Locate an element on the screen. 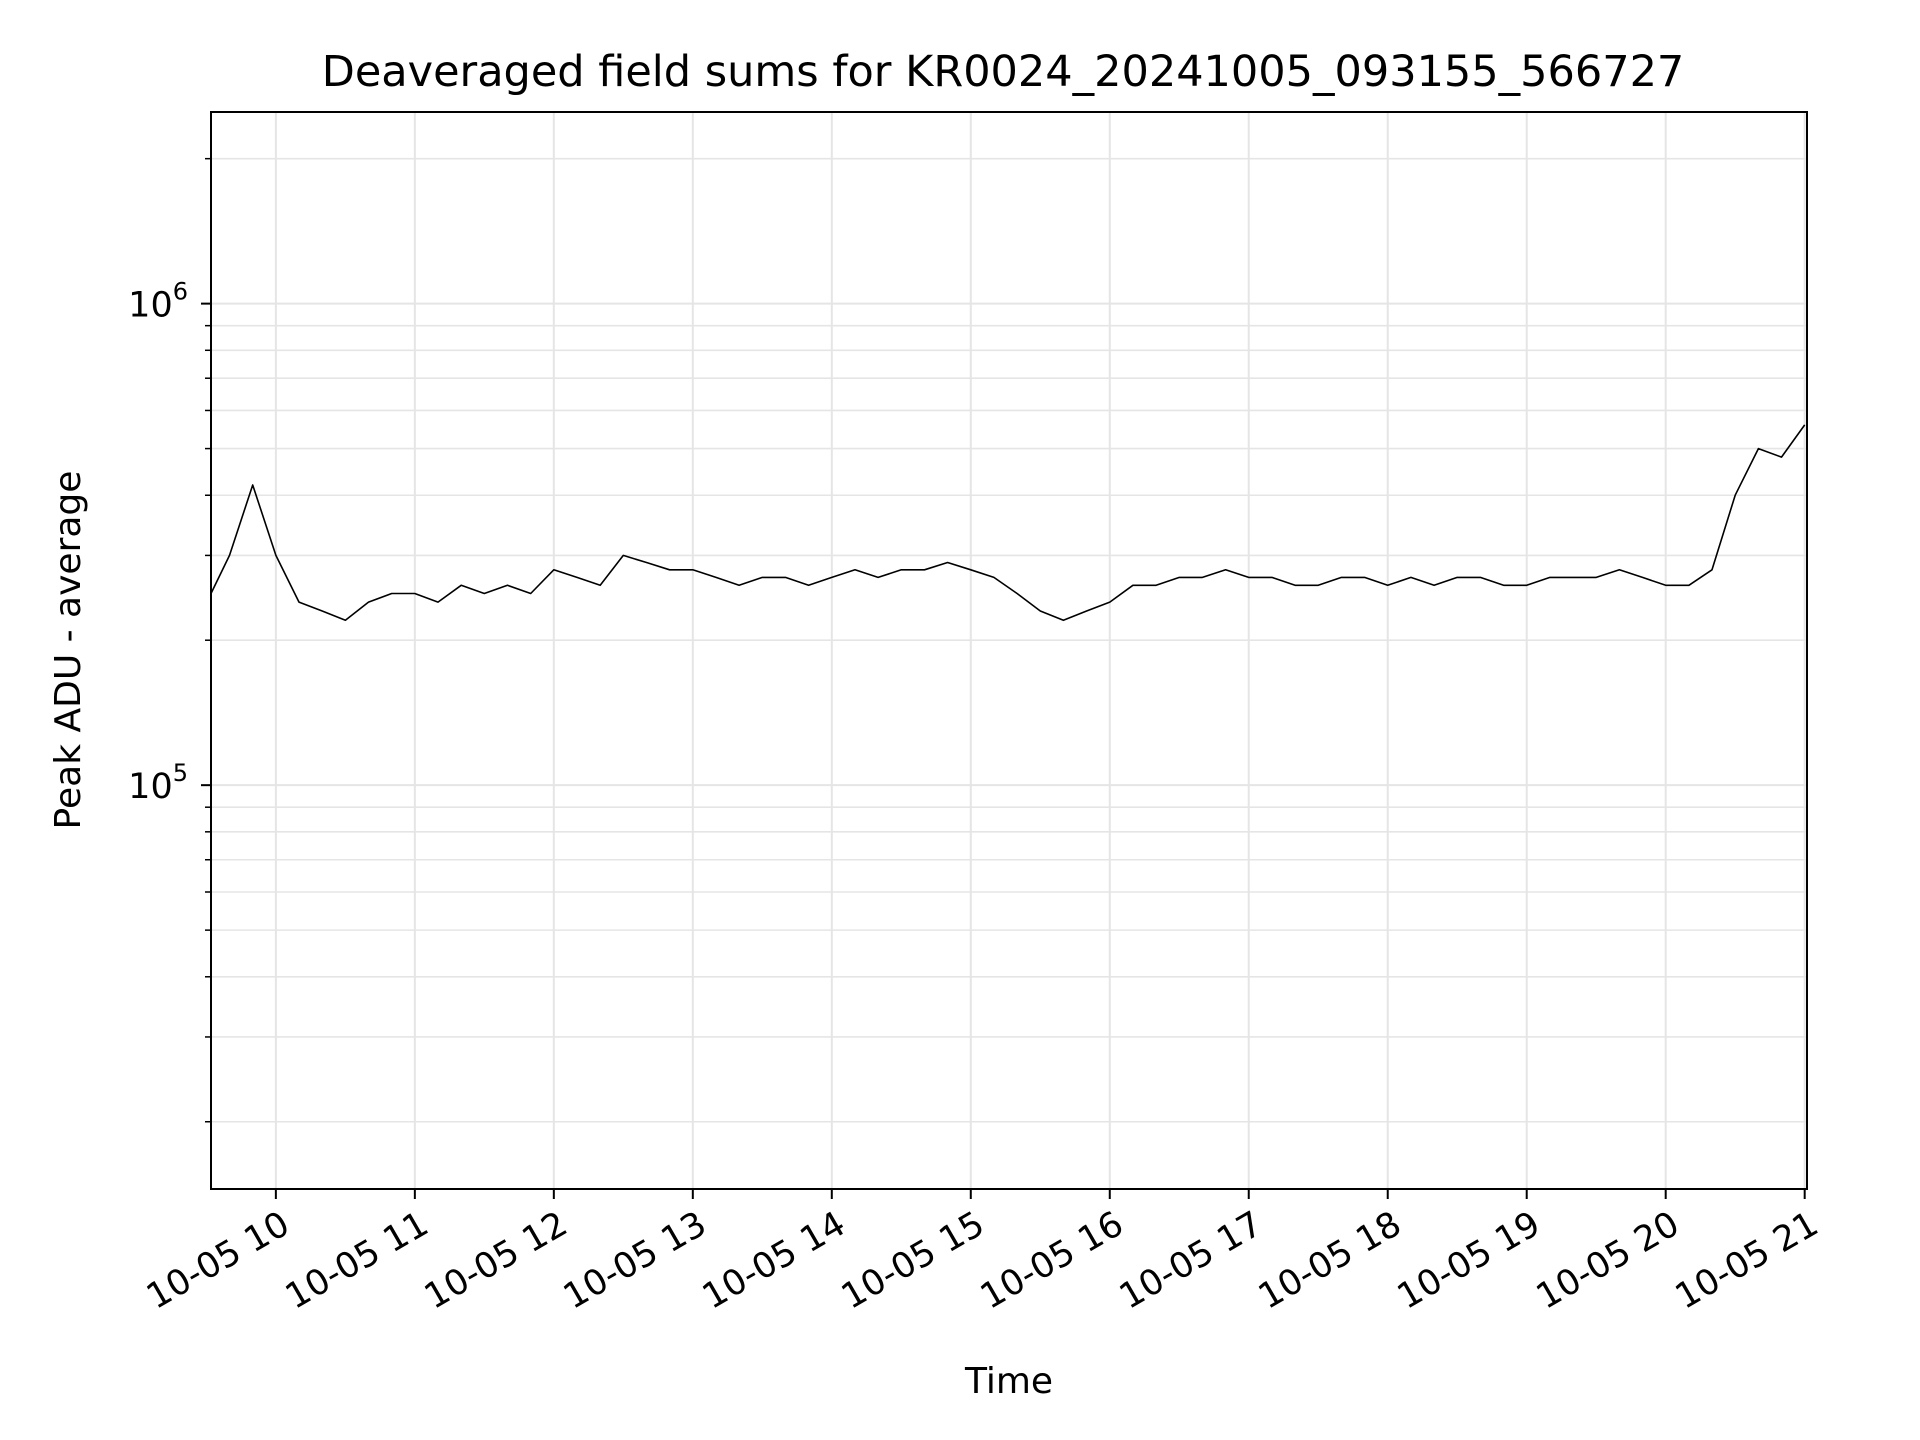  plot-area is located at coordinates (1008, 523).